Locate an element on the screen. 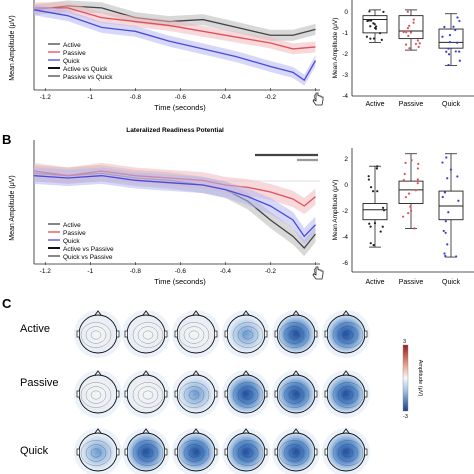 This screenshot has height=474, width=474. legend-a-active: Active is located at coordinates (72, 45).